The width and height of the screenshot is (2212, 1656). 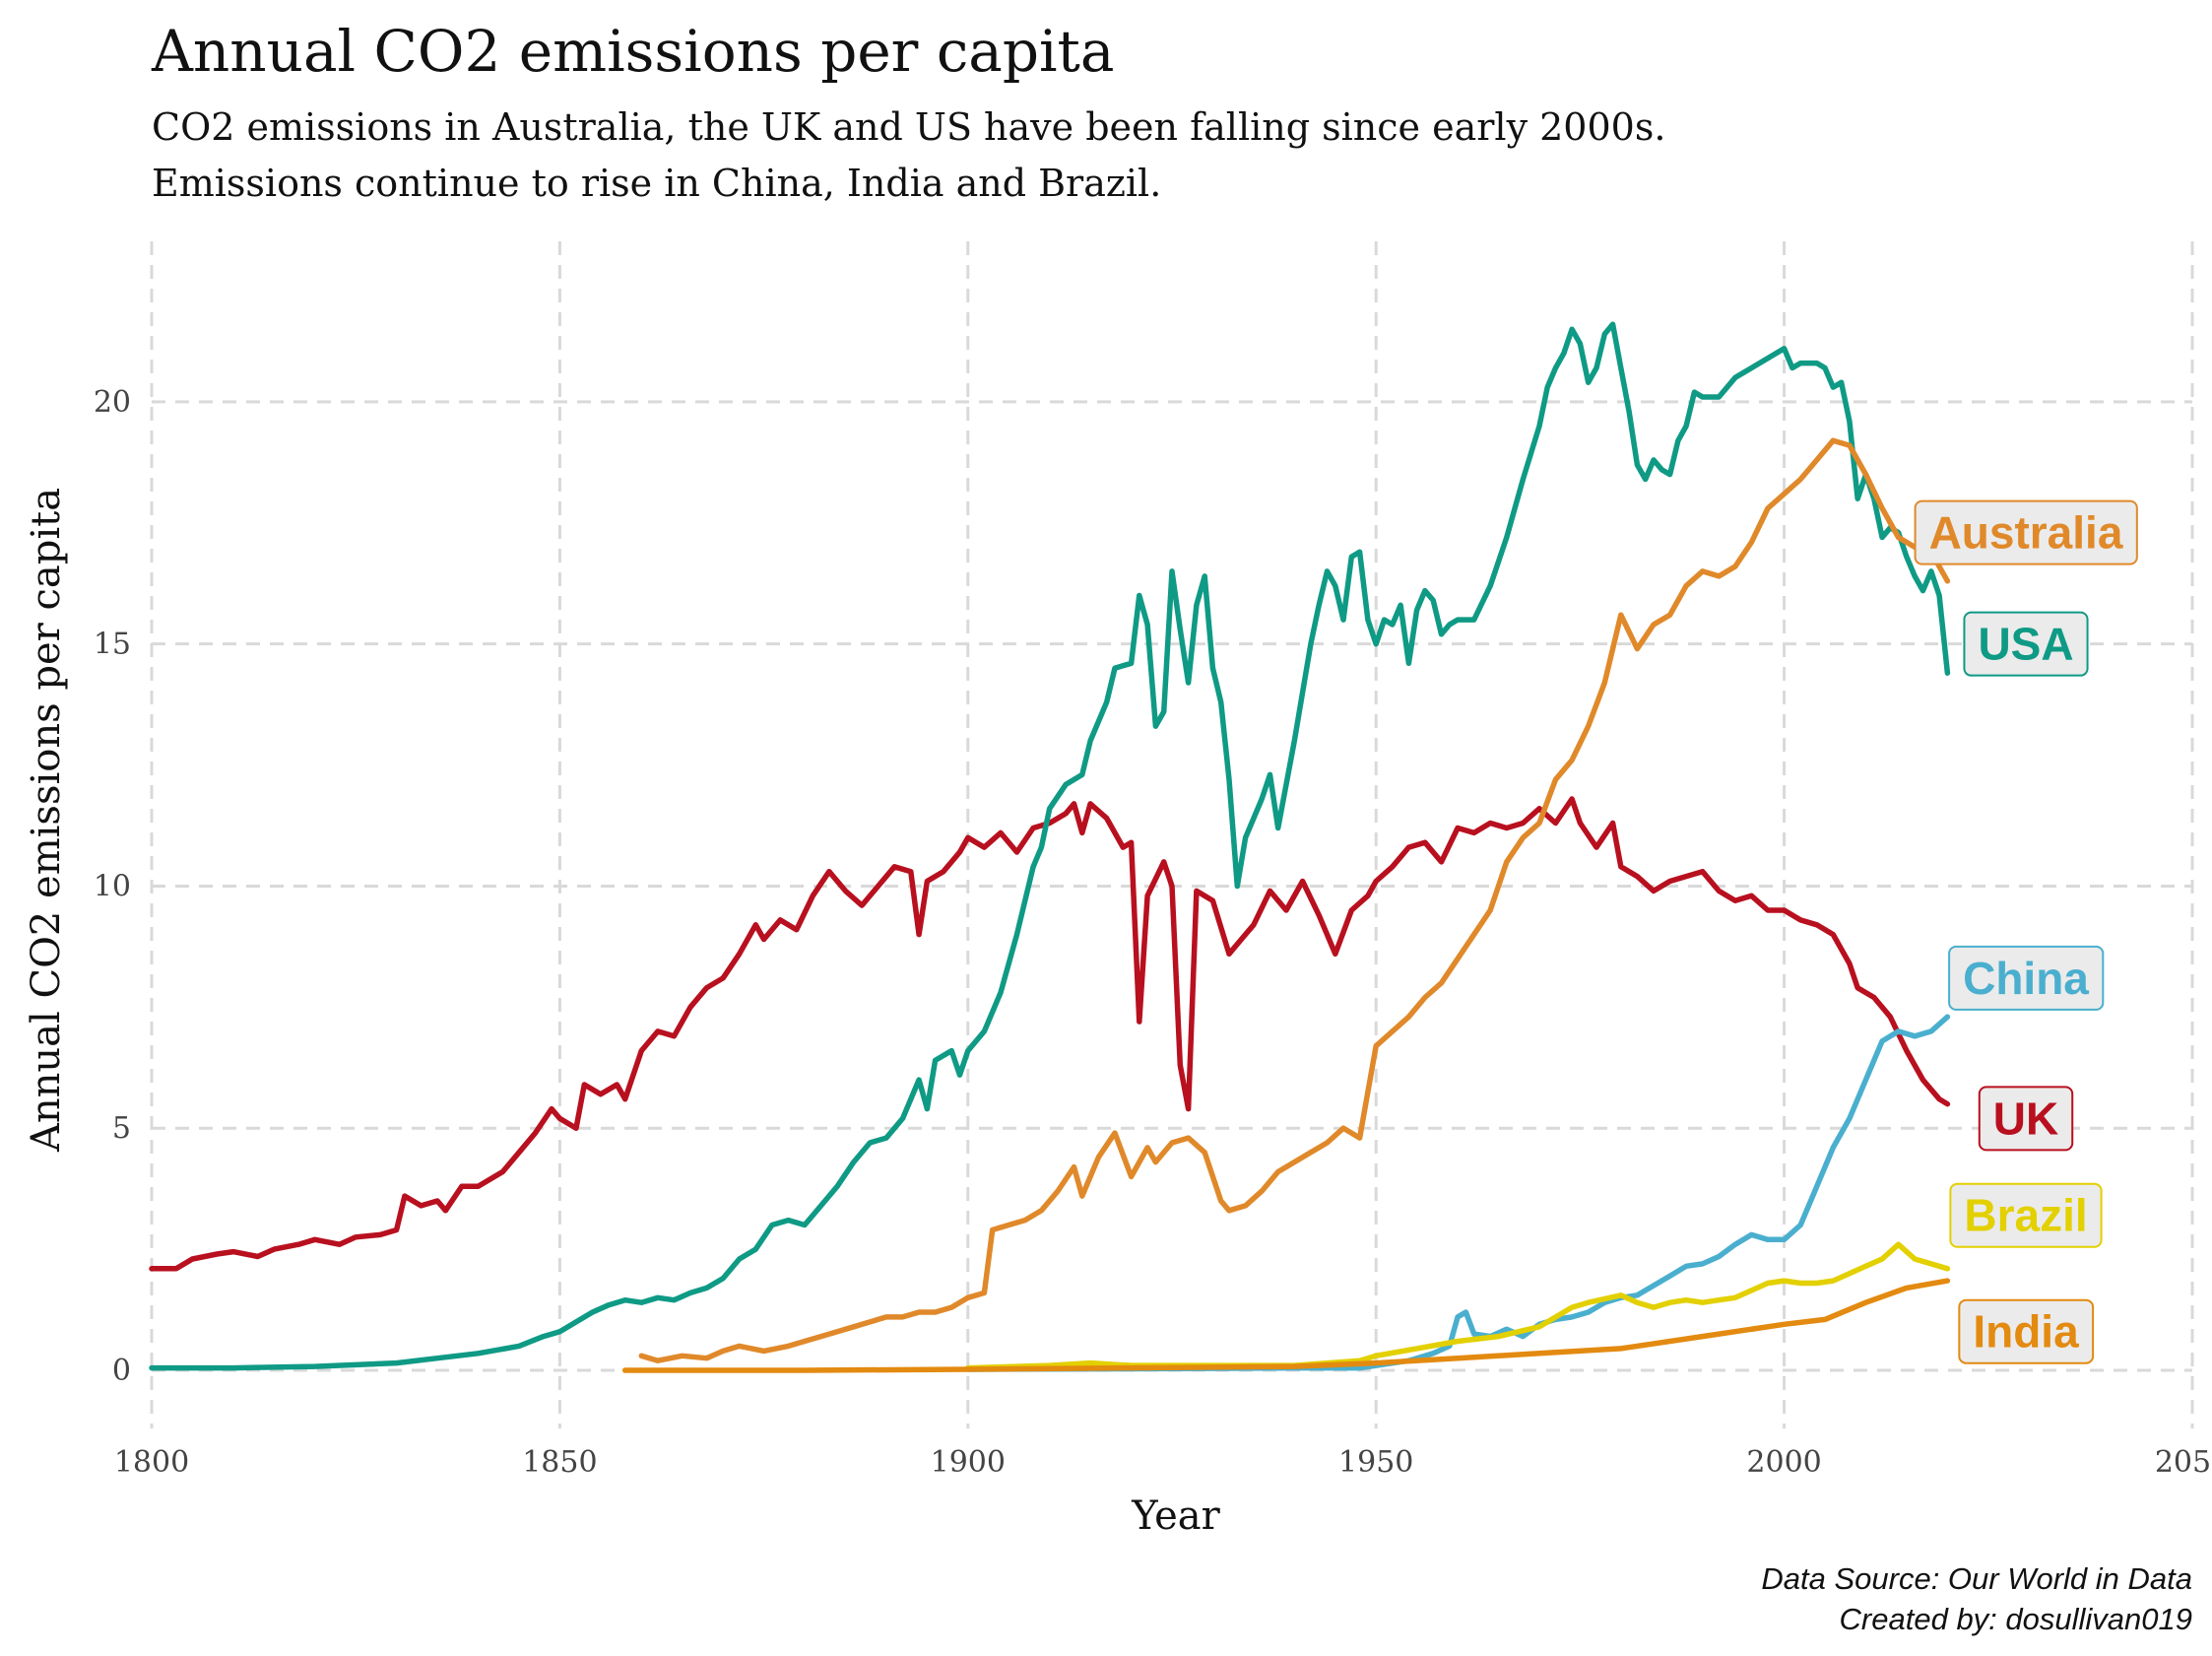 What do you see at coordinates (112, 645) in the screenshot?
I see `y-tick-label-15: 15` at bounding box center [112, 645].